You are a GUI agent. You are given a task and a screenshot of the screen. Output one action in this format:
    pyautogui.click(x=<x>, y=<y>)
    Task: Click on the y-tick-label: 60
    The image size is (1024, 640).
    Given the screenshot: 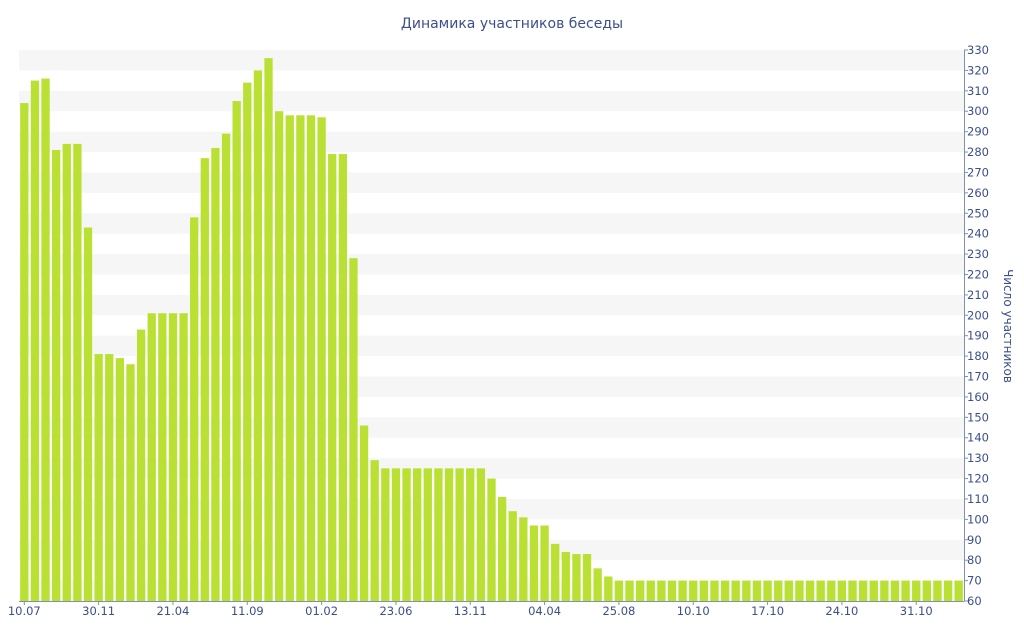 What is the action you would take?
    pyautogui.click(x=974, y=601)
    